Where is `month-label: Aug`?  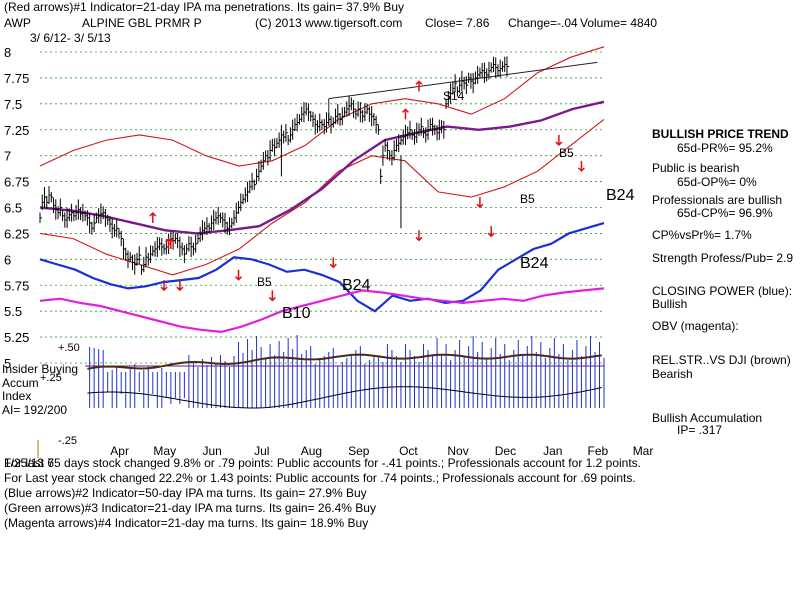
month-label: Aug is located at coordinates (311, 451).